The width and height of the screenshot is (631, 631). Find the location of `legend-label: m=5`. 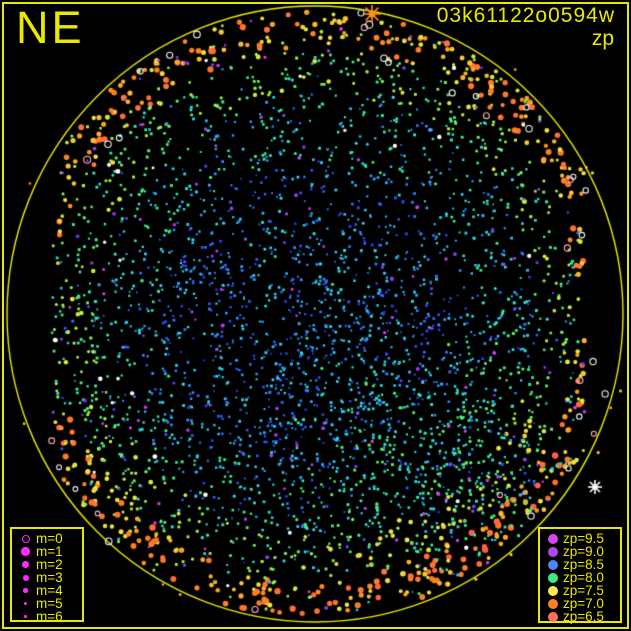

legend-label: m=5 is located at coordinates (49, 603).